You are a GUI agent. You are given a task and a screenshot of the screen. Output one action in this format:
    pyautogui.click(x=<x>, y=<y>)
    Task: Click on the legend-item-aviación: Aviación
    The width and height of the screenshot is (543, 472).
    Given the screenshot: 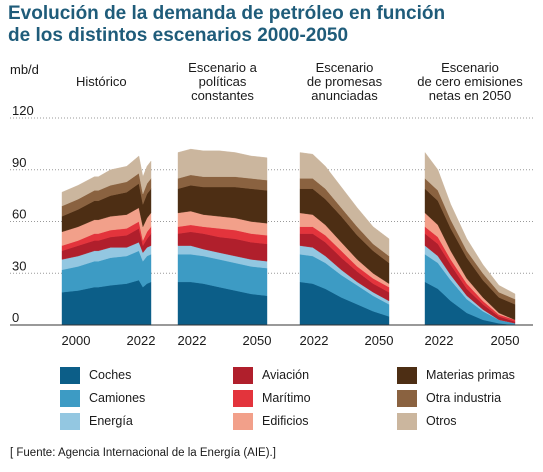 What is the action you would take?
    pyautogui.click(x=271, y=375)
    